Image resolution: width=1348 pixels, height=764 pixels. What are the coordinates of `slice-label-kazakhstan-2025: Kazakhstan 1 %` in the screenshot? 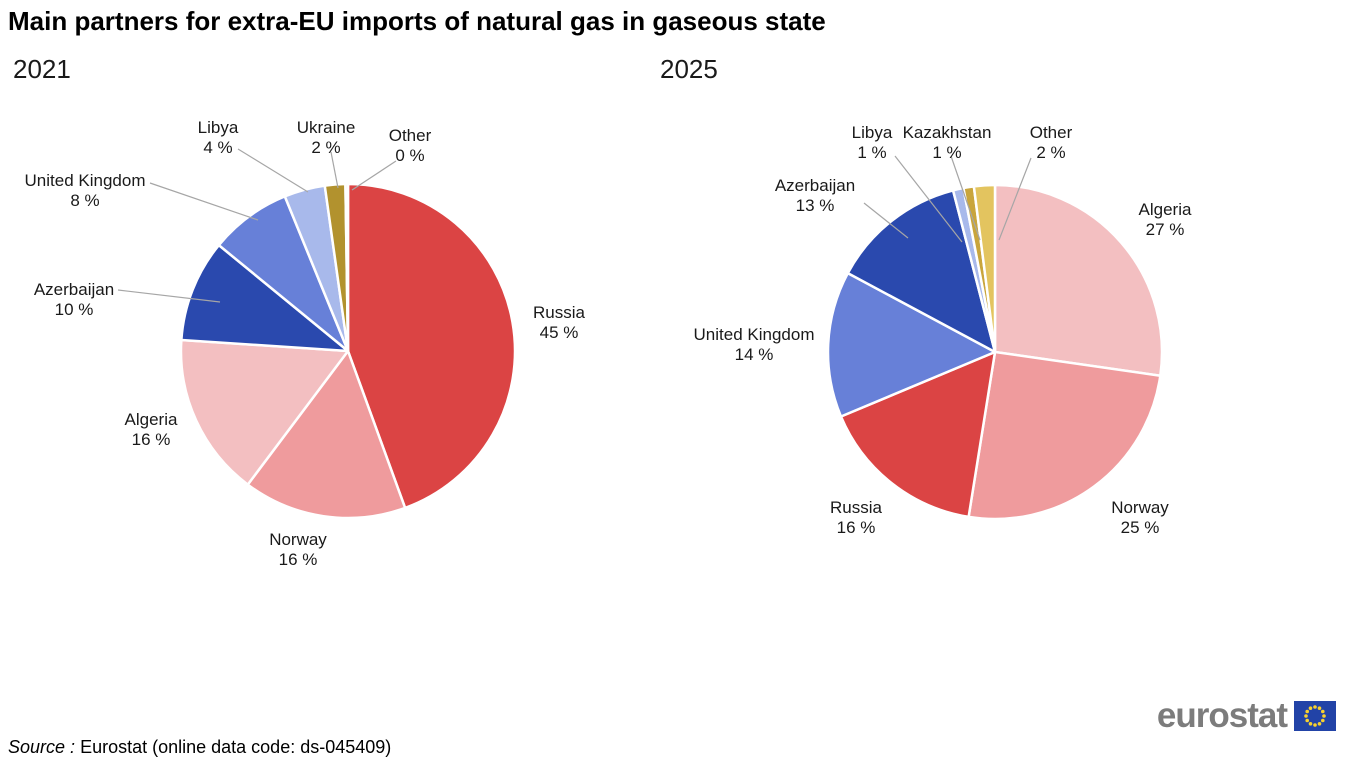 It's located at (947, 142).